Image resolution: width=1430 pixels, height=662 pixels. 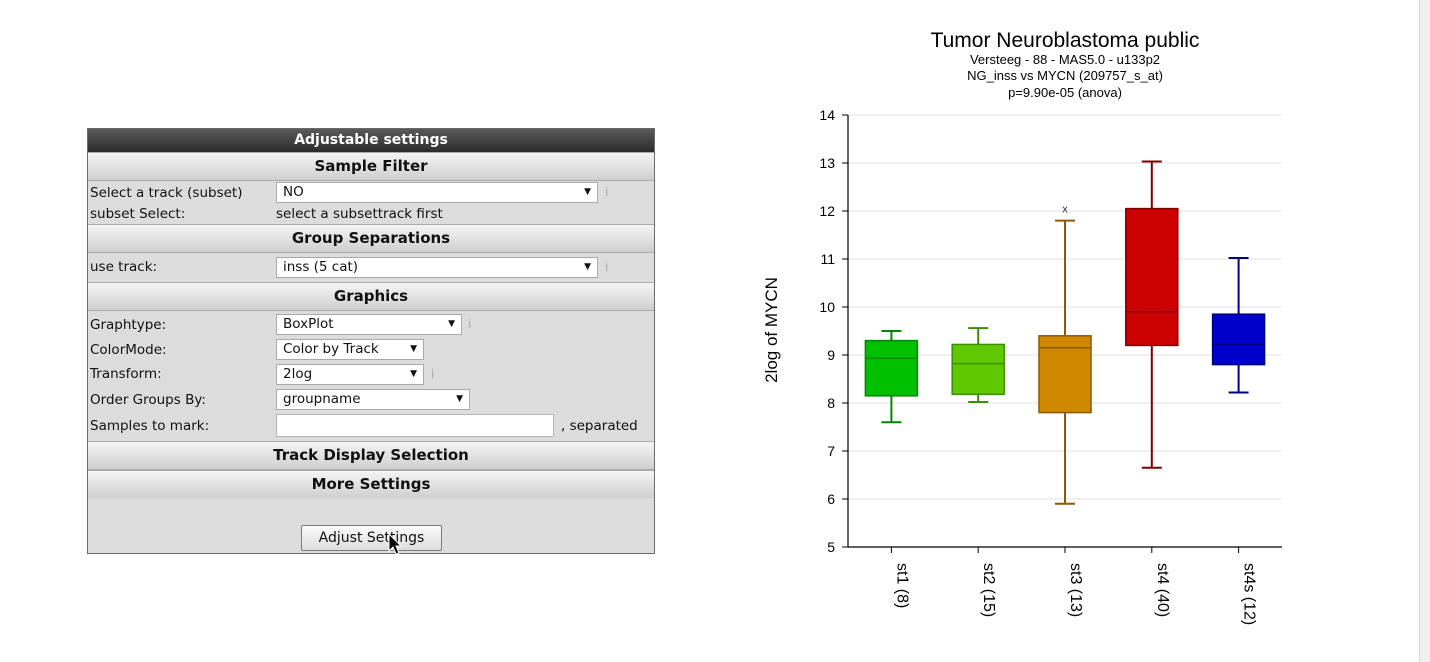 I want to click on y-tick-label: 9, so click(x=831, y=355).